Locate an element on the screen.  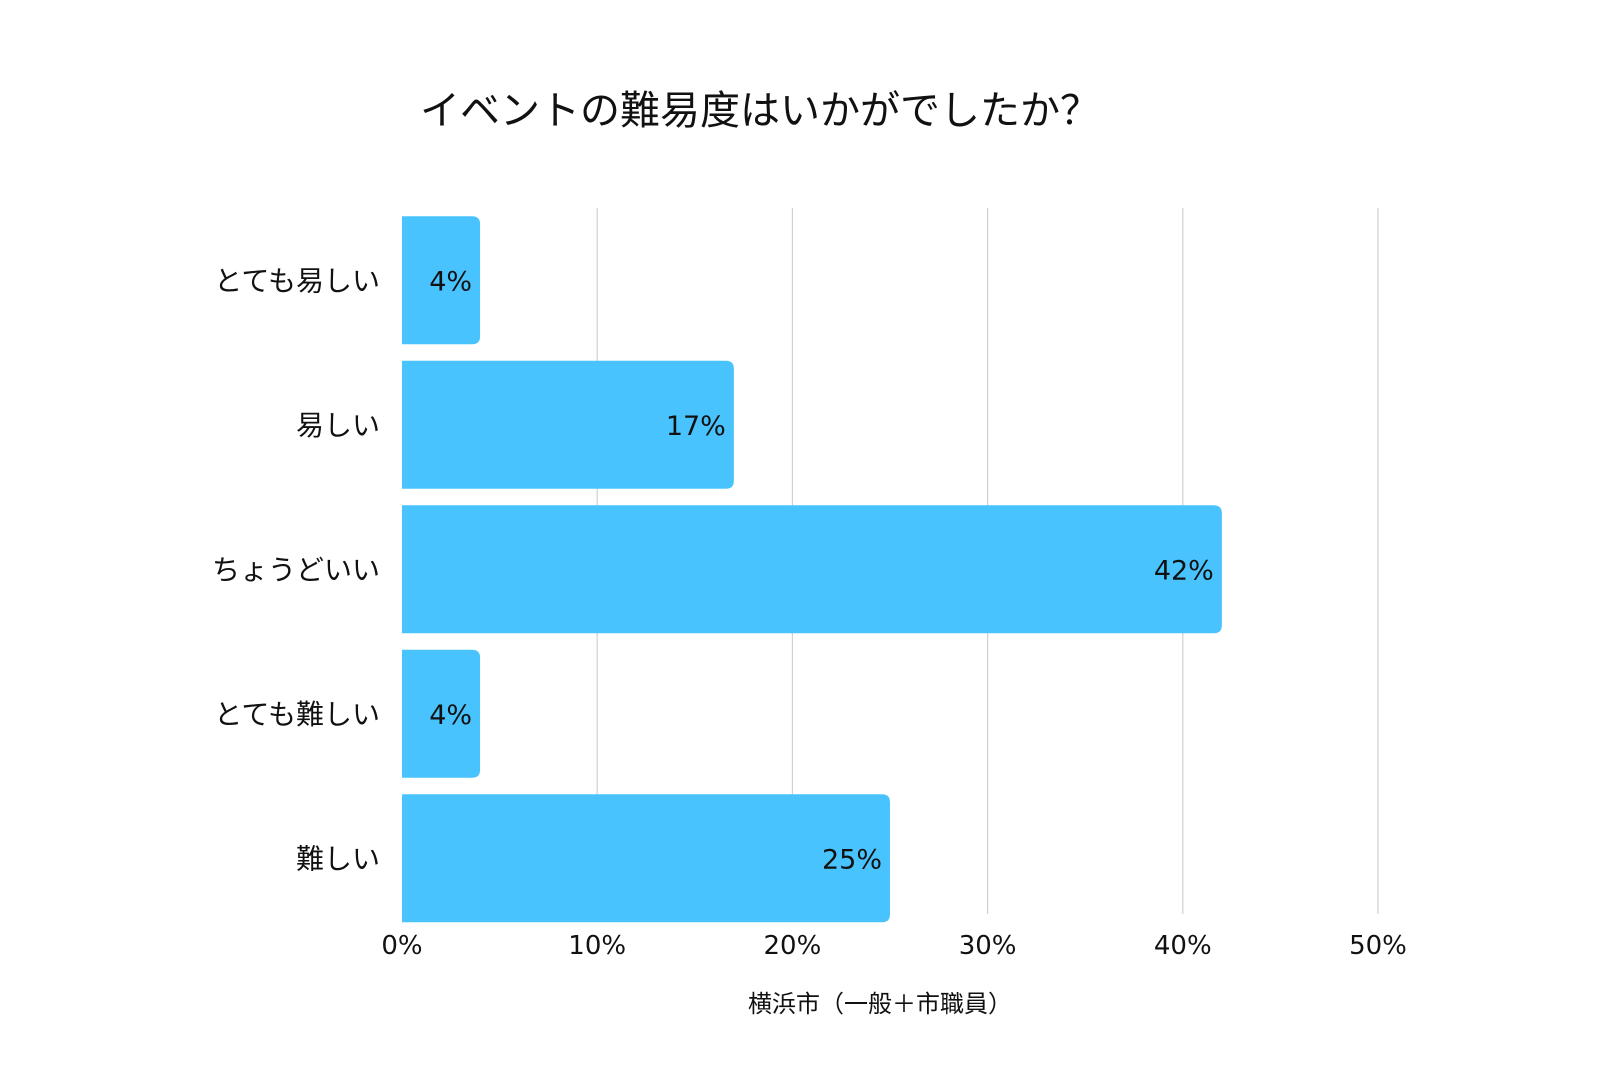
category-label-とても易しい: とても易しい is located at coordinates (297, 280).